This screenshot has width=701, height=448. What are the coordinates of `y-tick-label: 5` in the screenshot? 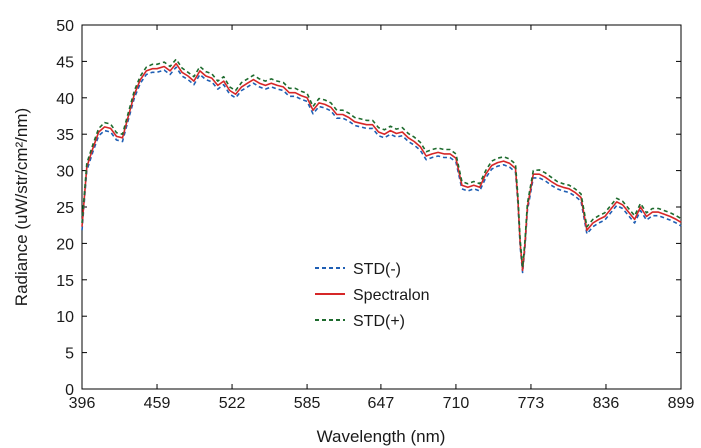 It's located at (69, 354).